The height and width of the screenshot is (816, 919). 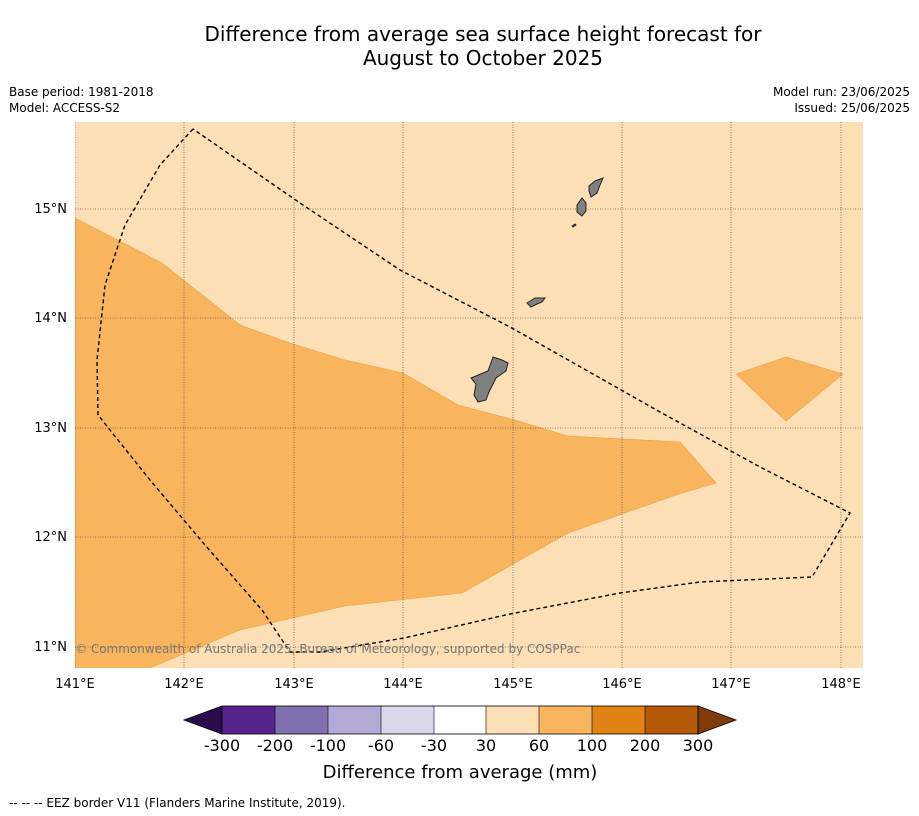 I want to click on colorbar-tick-label: 30, so click(x=486, y=745).